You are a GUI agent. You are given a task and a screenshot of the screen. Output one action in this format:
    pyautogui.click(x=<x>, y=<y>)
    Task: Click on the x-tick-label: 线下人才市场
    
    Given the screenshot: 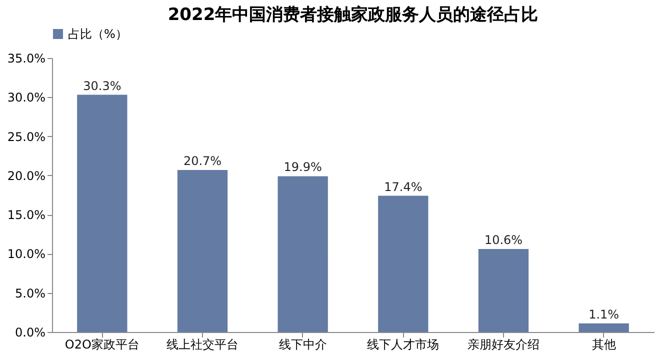 What is the action you would take?
    pyautogui.click(x=403, y=345)
    